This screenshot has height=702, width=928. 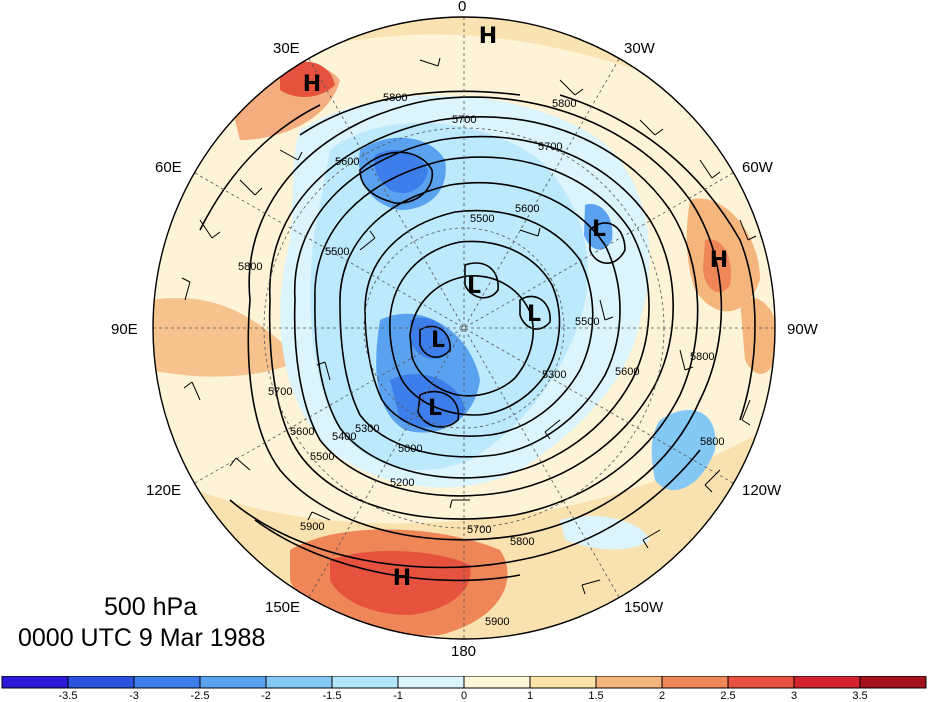 I want to click on colorbar-tick-label: -1, so click(x=398, y=696).